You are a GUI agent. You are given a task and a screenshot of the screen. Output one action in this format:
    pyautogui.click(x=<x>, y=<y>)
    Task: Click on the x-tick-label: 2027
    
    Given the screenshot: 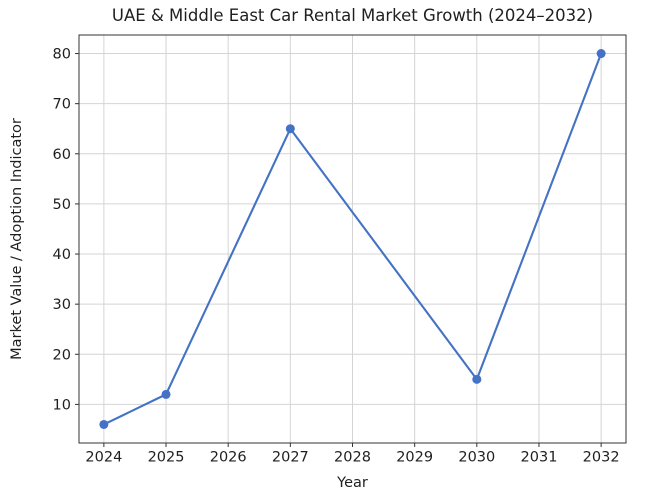 What is the action you would take?
    pyautogui.click(x=290, y=458)
    